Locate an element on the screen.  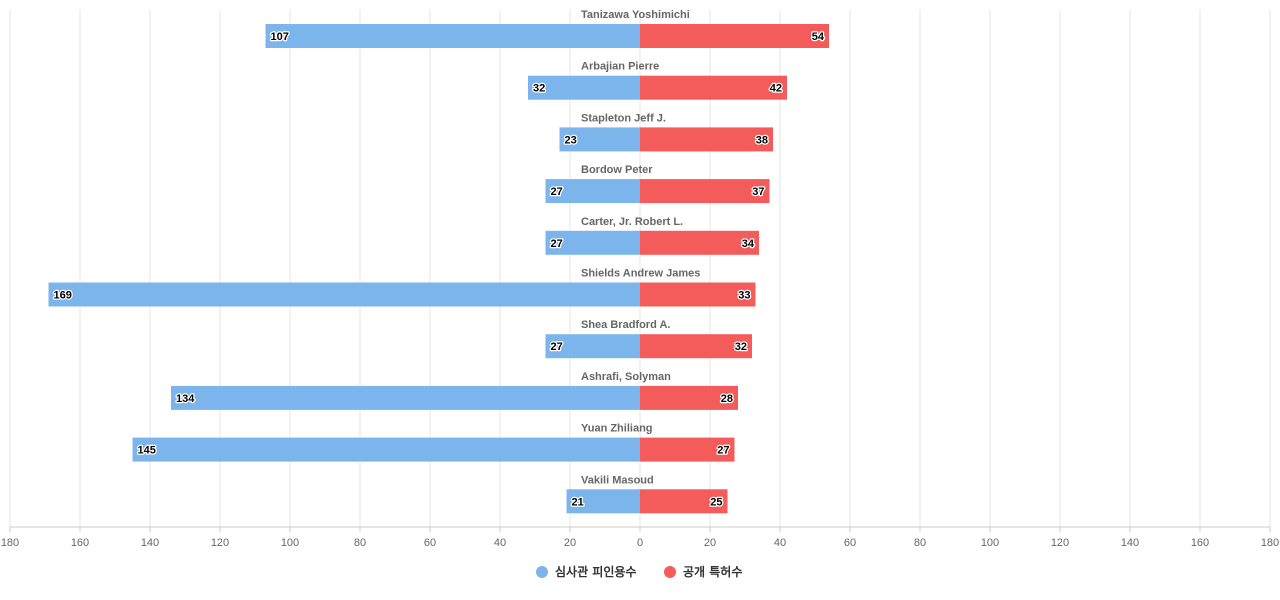
category-label: Tanizawa Yoshimichi is located at coordinates (635, 15).